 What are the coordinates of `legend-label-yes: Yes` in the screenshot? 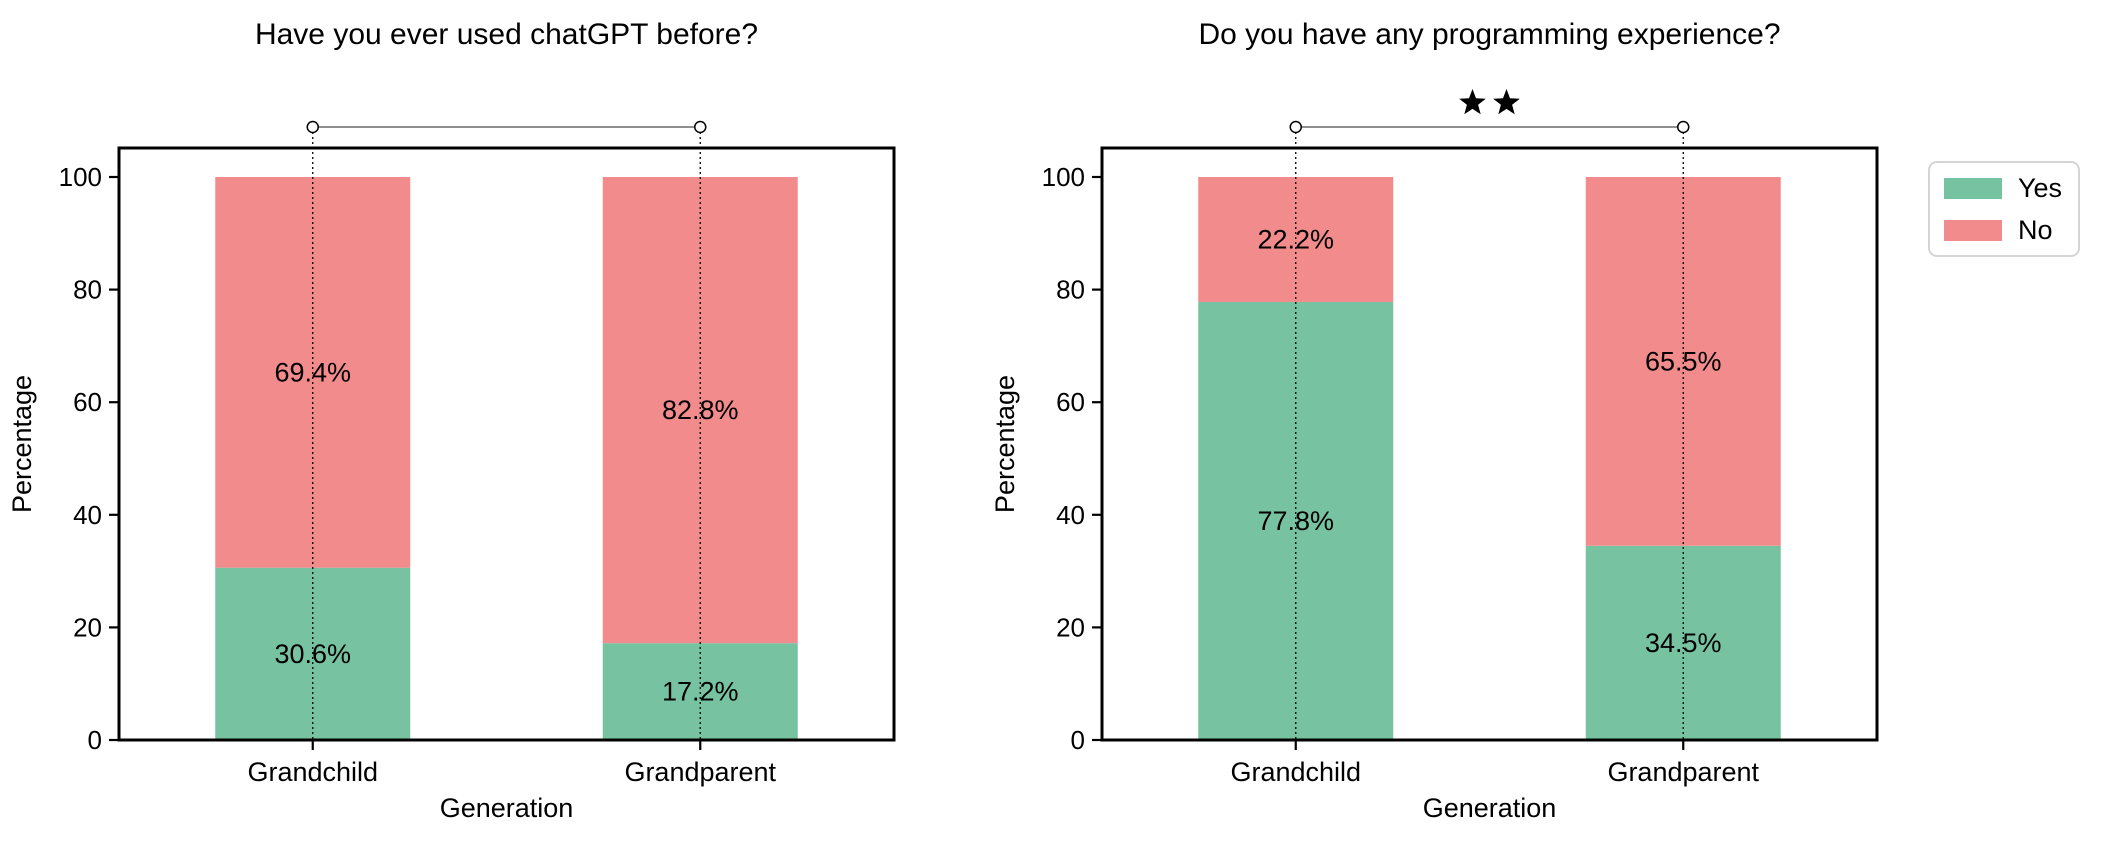 It's located at (2040, 187).